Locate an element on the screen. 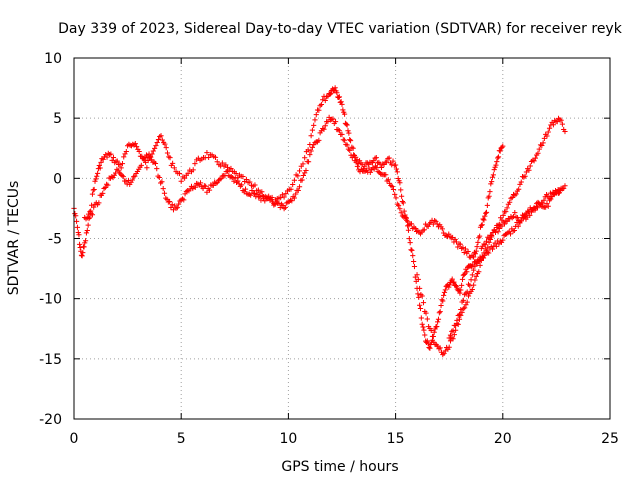 This screenshot has width=640, height=480. y-tick-label: 10 is located at coordinates (53, 59).